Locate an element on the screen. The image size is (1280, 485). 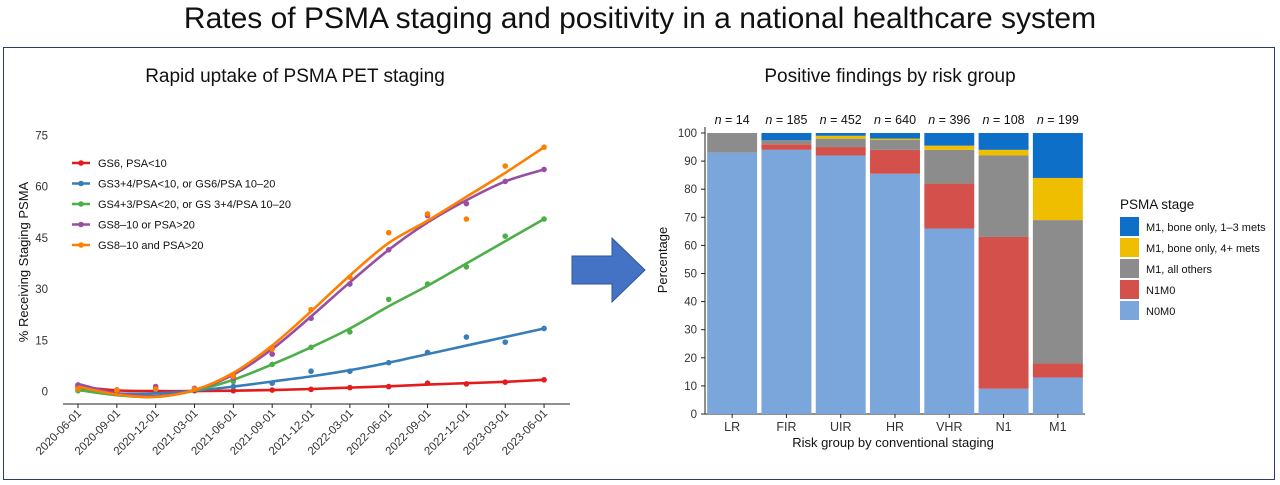
x-tick-label: UIR is located at coordinates (841, 427).